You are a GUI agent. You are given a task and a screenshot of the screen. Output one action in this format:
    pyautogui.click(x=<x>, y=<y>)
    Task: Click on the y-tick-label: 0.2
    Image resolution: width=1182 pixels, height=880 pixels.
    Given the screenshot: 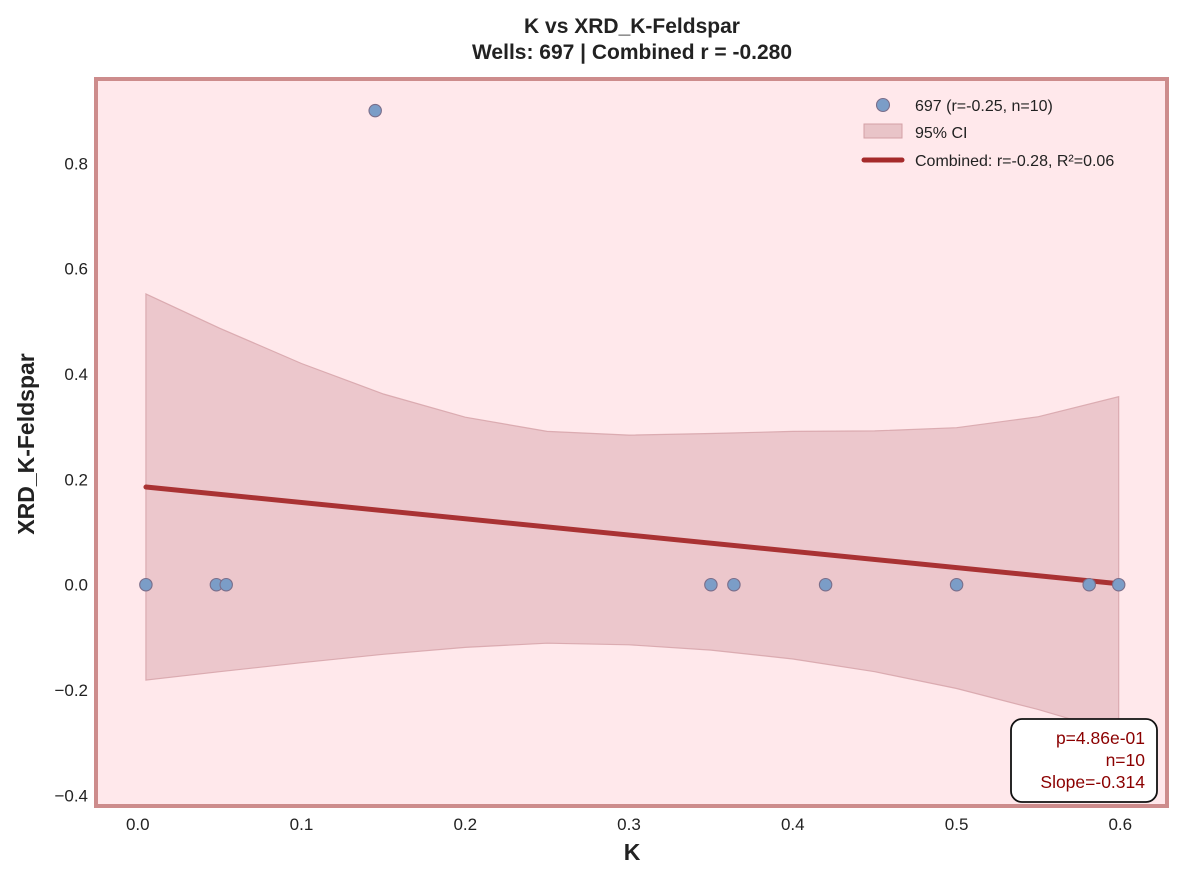 What is the action you would take?
    pyautogui.click(x=76, y=479)
    